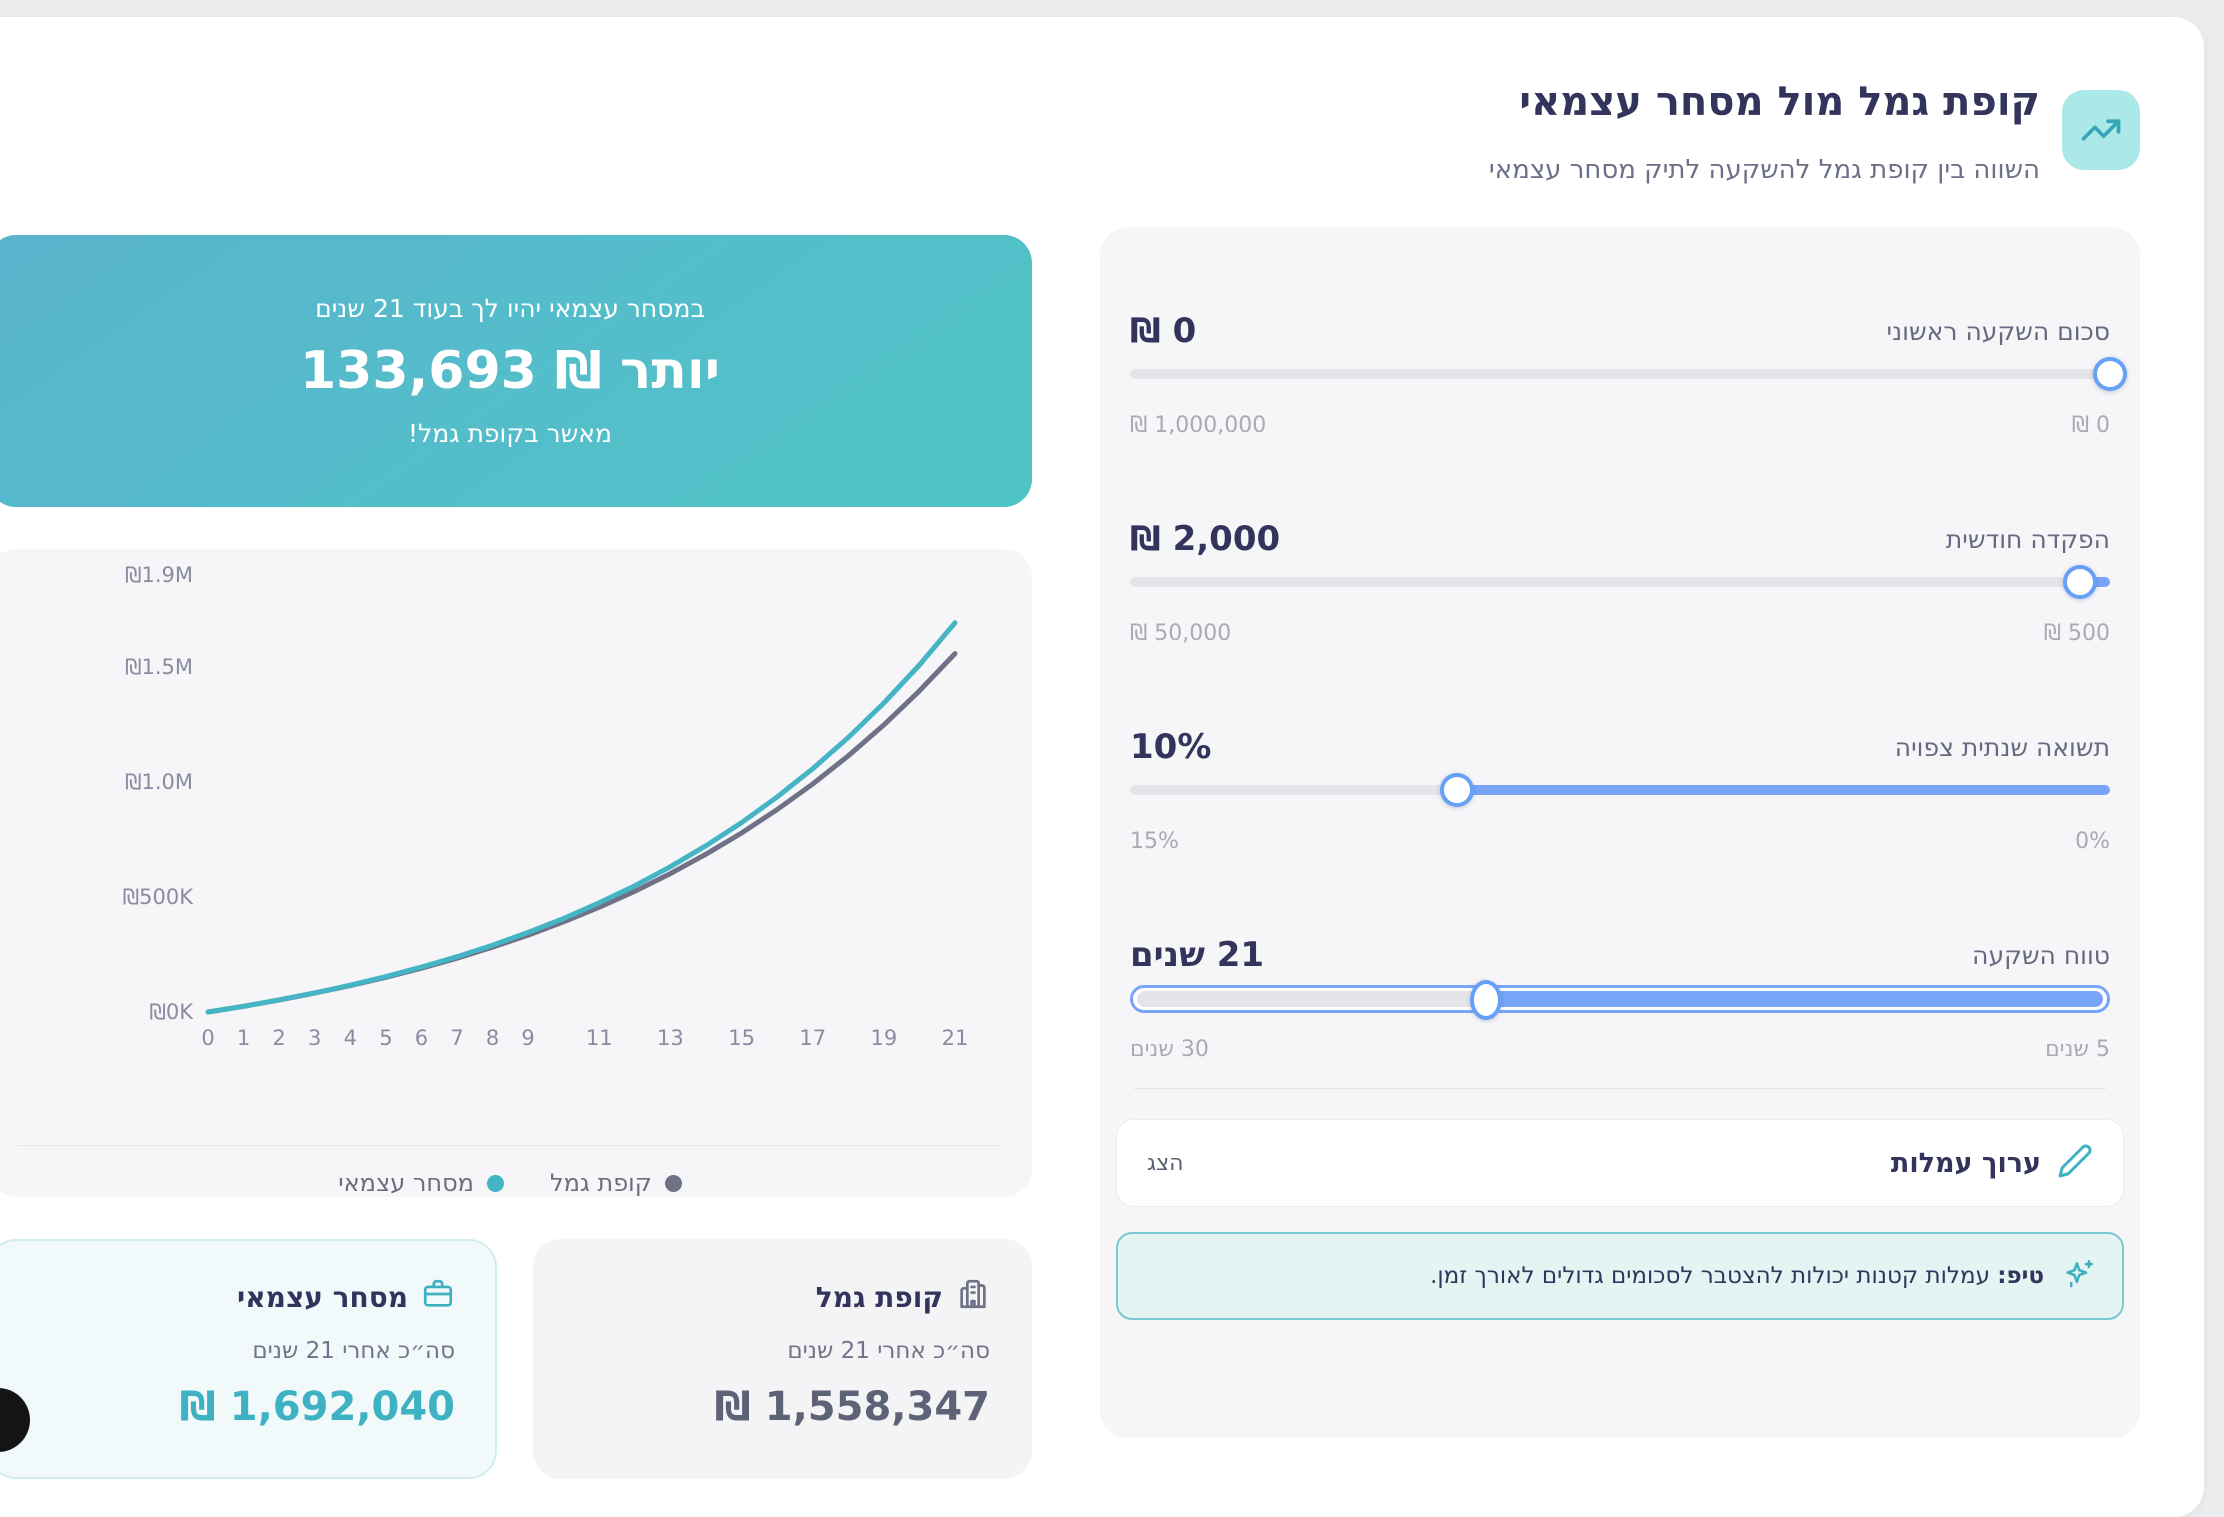 This screenshot has width=2224, height=1517. What do you see at coordinates (317, 1407) in the screenshot?
I see `summary-card-value: 1,692,040 ₪` at bounding box center [317, 1407].